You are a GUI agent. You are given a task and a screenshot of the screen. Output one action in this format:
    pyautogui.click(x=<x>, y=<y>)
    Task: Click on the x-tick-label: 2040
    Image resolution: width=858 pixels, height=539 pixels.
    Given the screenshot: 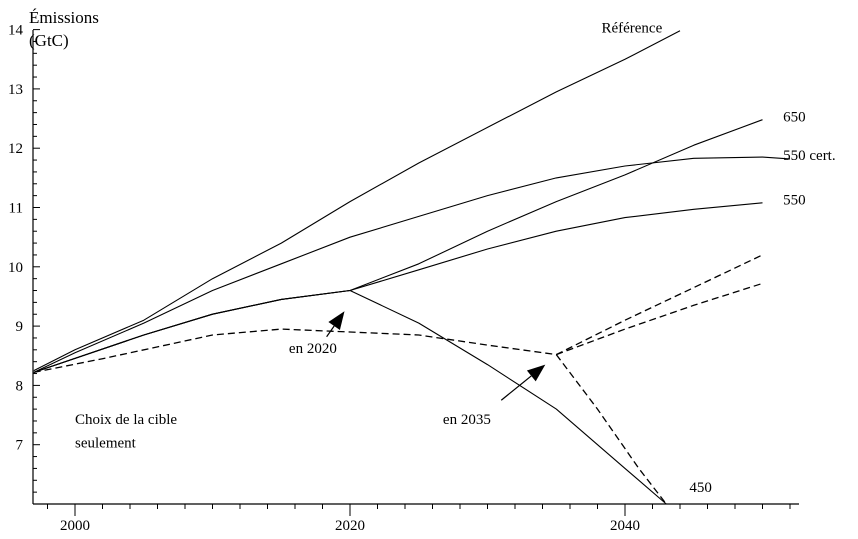 What is the action you would take?
    pyautogui.click(x=625, y=526)
    